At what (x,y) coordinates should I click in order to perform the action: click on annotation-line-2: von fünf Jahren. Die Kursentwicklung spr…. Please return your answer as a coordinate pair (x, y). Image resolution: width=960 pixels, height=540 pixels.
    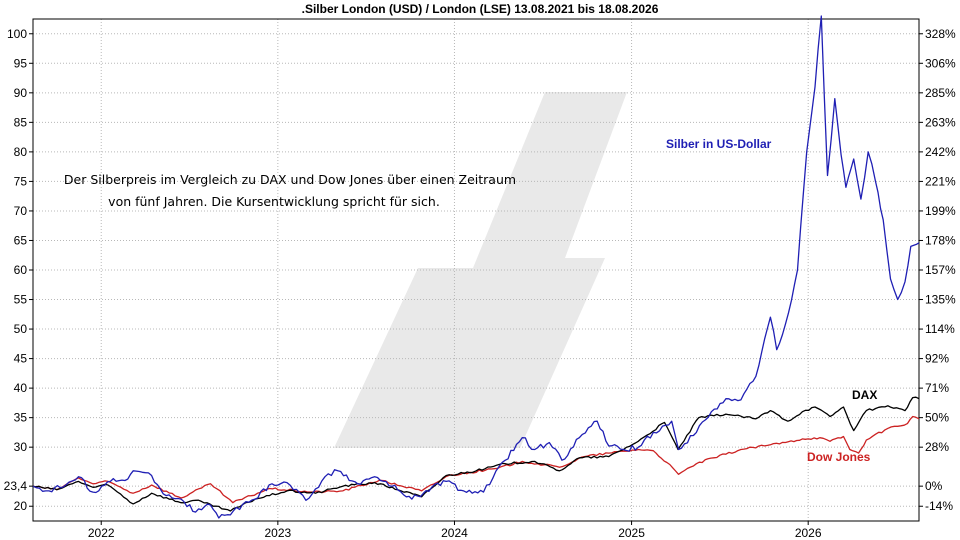
    Looking at the image, I should click on (274, 201).